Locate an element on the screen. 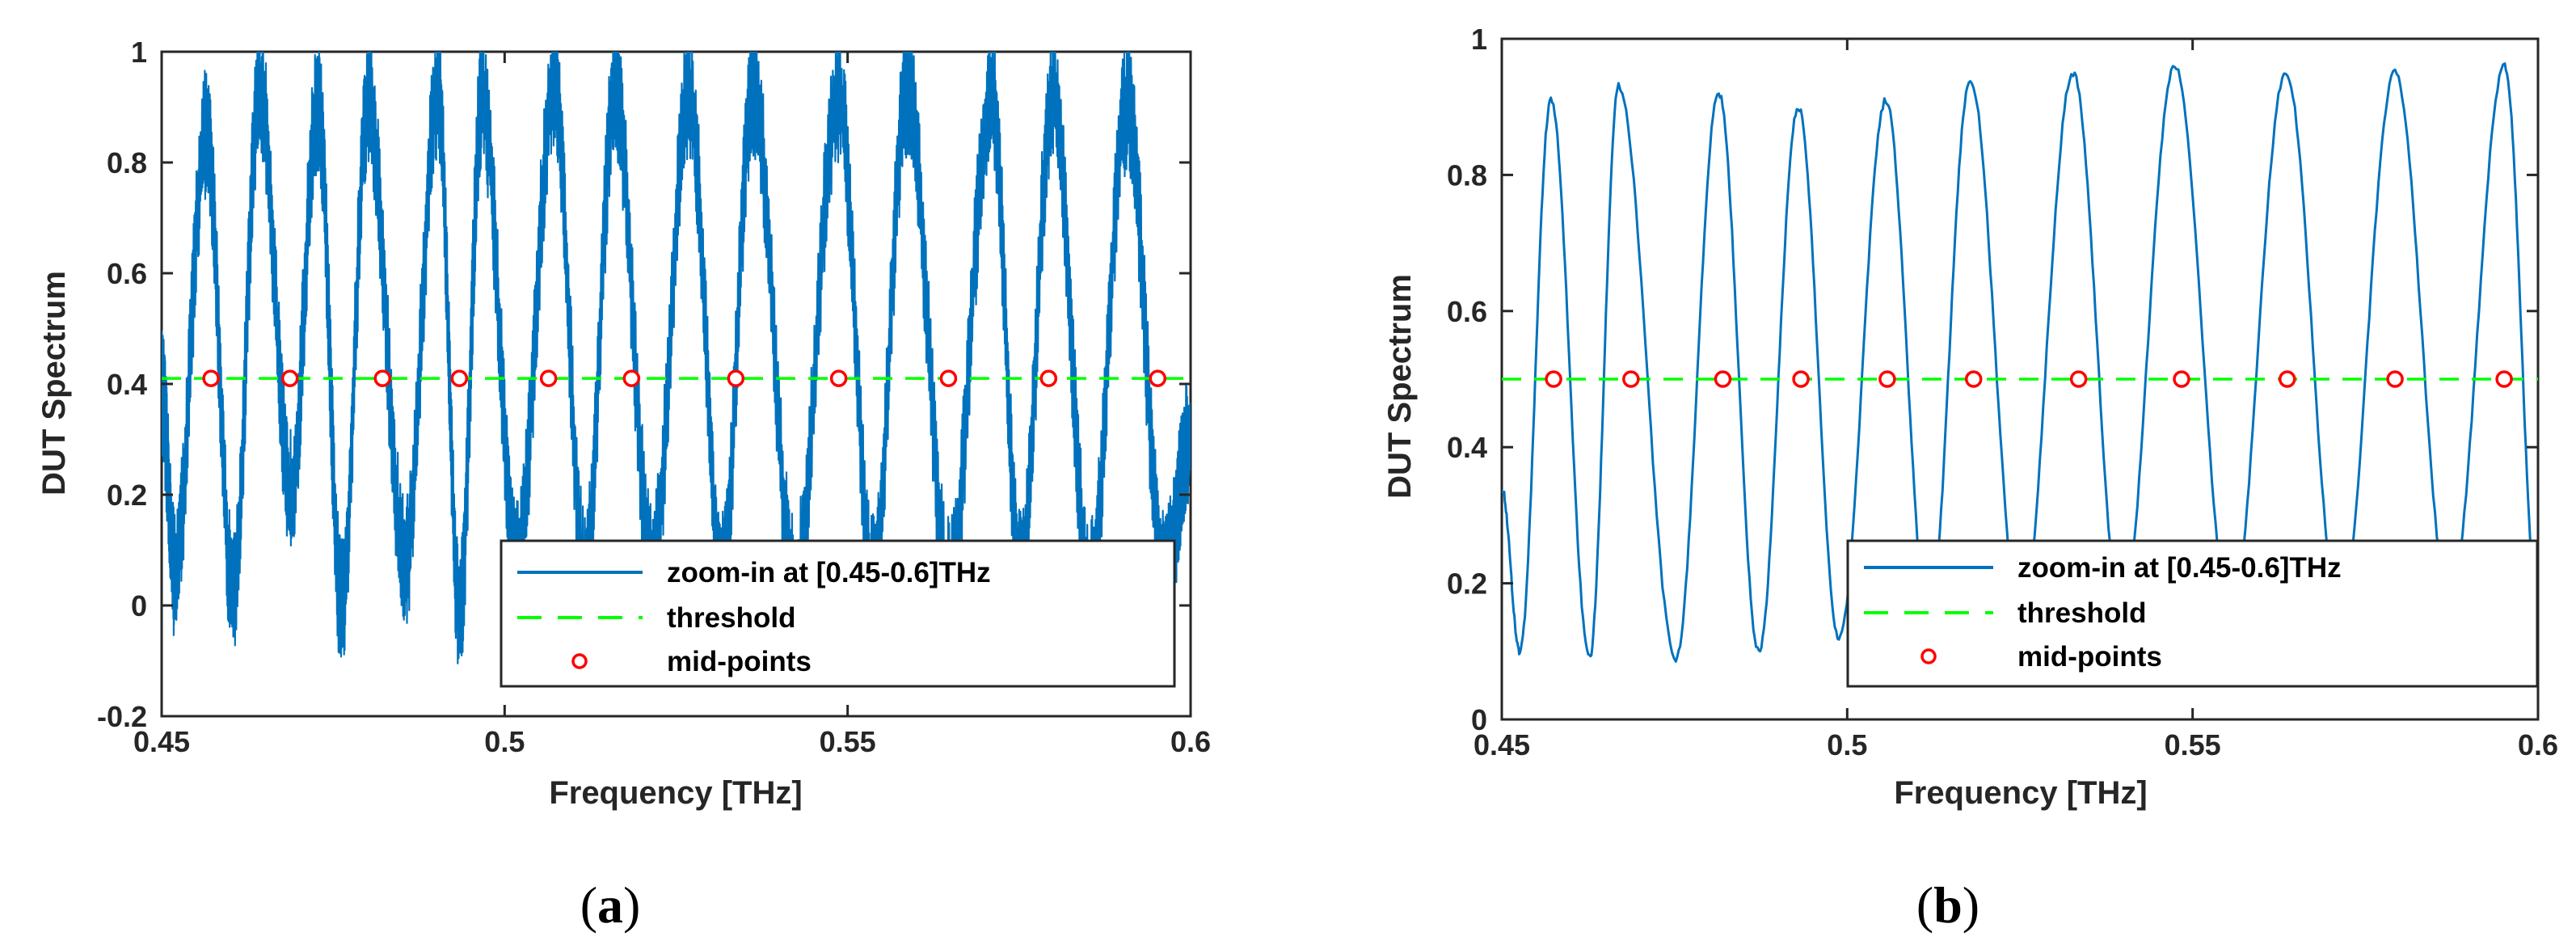  xlabel-a: Frequency [THz] is located at coordinates (675, 793).